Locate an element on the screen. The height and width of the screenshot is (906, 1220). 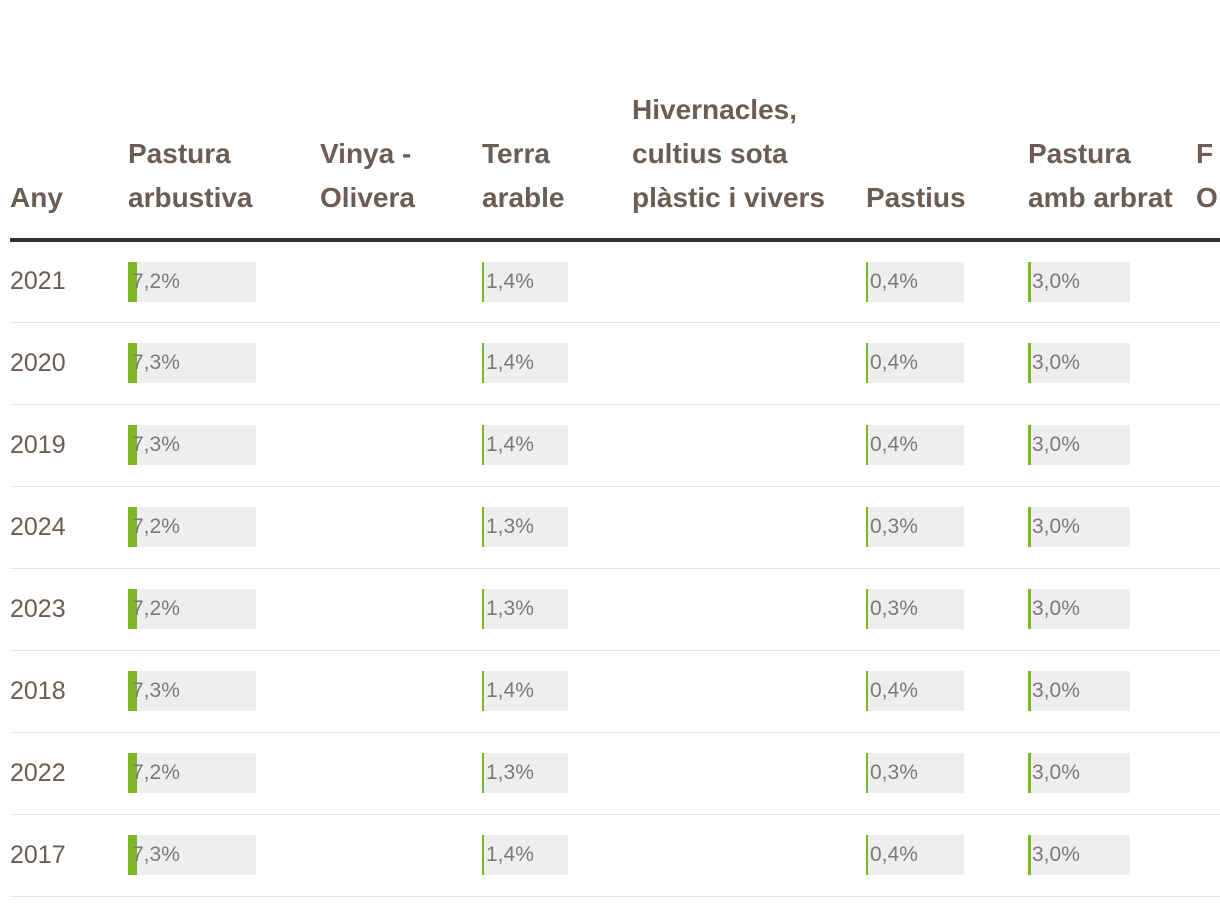
table-row: 2018 7,3% 1,4% 0,4% 3,0% is located at coordinates (615, 691).